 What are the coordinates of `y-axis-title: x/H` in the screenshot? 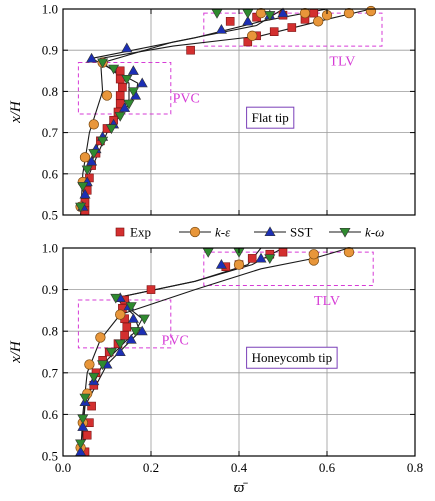 It's located at (16, 352).